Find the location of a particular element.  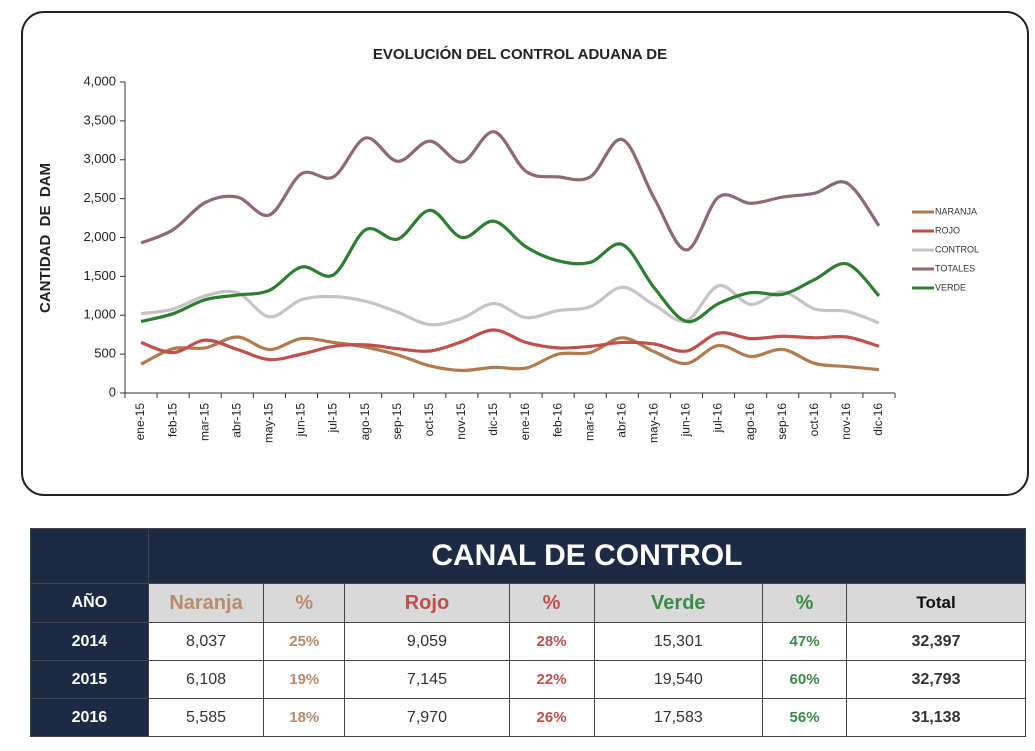

x-tick-label: dic-16 is located at coordinates (878, 419).